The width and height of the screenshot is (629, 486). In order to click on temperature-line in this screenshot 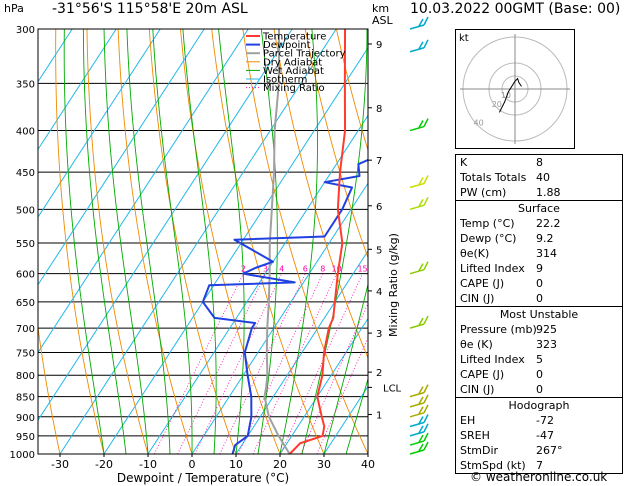, I will do `click(317, 241)`.